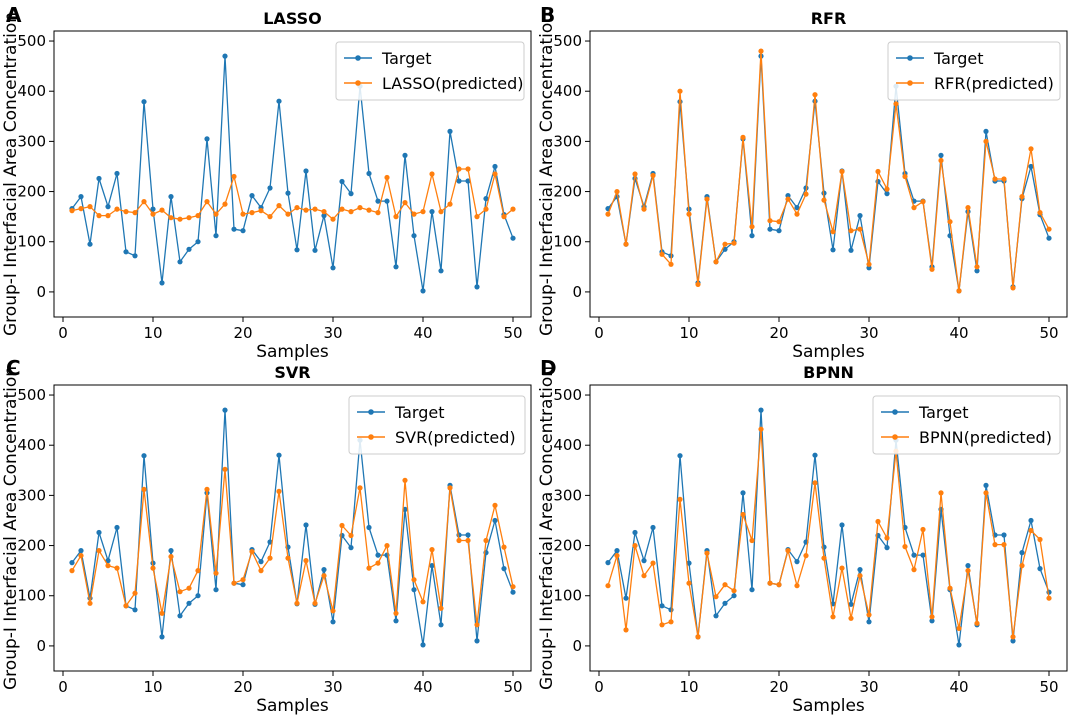 The height and width of the screenshot is (715, 1072). Describe the element at coordinates (242, 687) in the screenshot. I see `x-tick-label: 20` at that location.